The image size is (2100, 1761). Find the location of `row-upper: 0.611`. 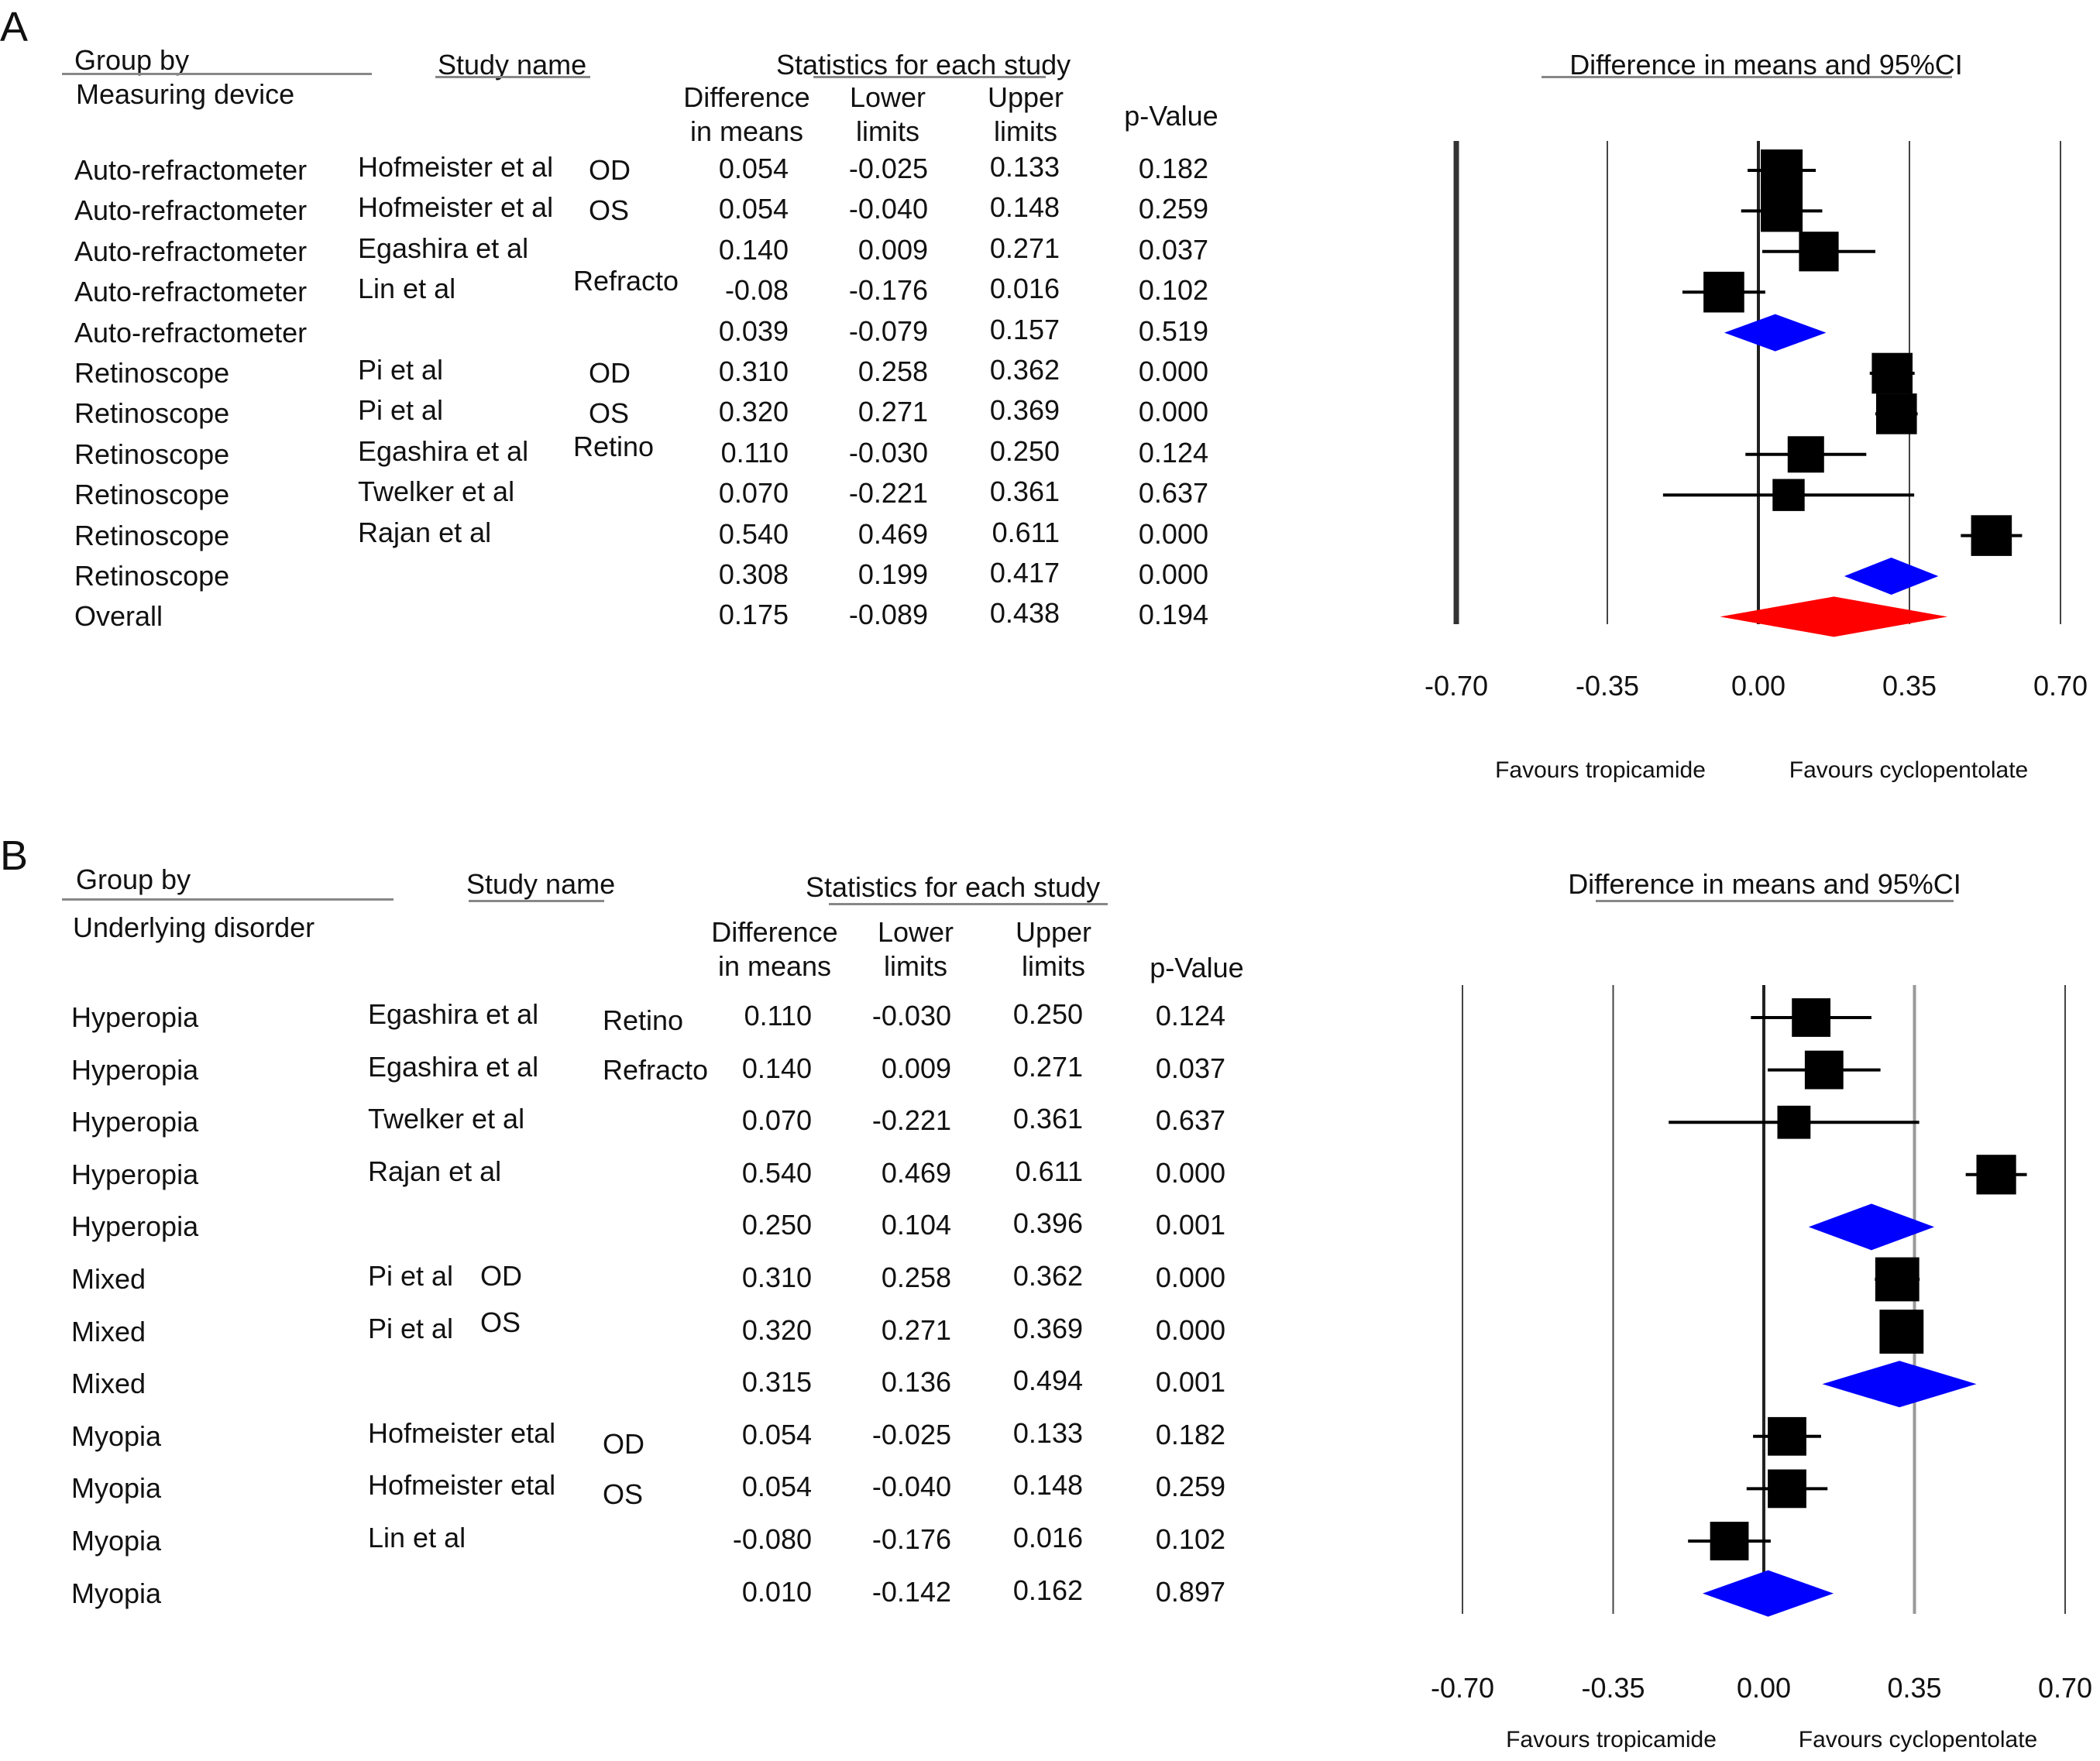

row-upper: 0.611 is located at coordinates (1026, 532).